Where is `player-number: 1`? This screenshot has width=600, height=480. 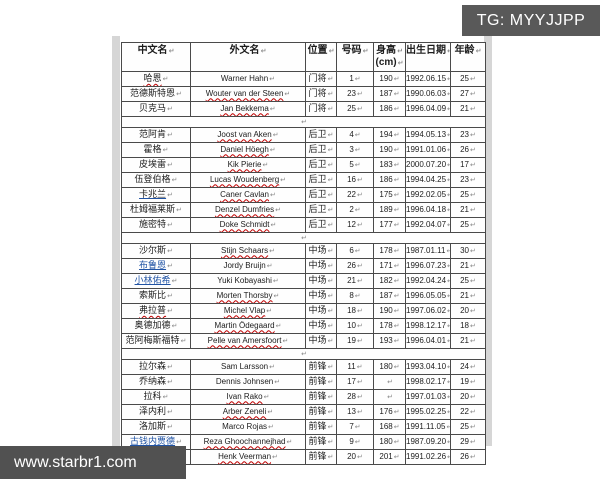
player-number: 1 is located at coordinates (351, 78).